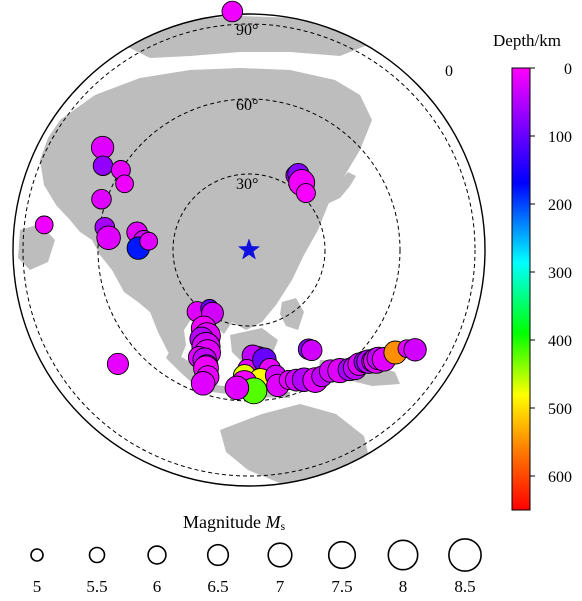  What do you see at coordinates (256, 567) in the screenshot?
I see `magnitude-legend: 5 5.5 6 6.5 7 7.5 8 8.5` at bounding box center [256, 567].